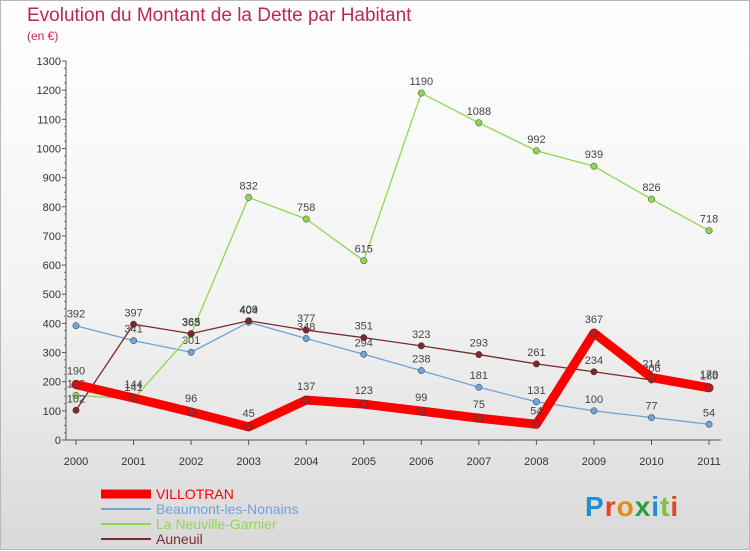 The width and height of the screenshot is (750, 551). Describe the element at coordinates (133, 388) in the screenshot. I see `data-label: 141` at that location.